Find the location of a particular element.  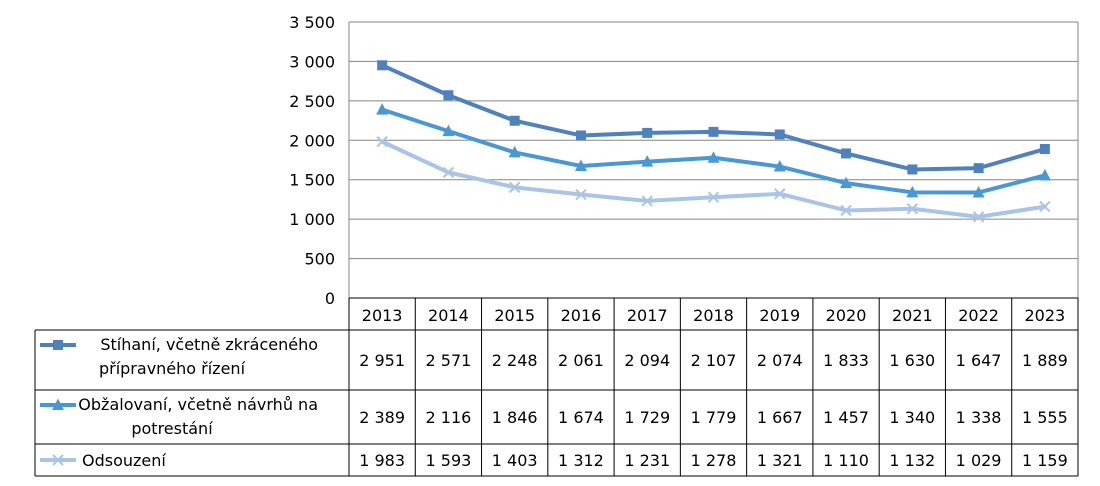

table-cell-value: 2 951 is located at coordinates (382, 360).